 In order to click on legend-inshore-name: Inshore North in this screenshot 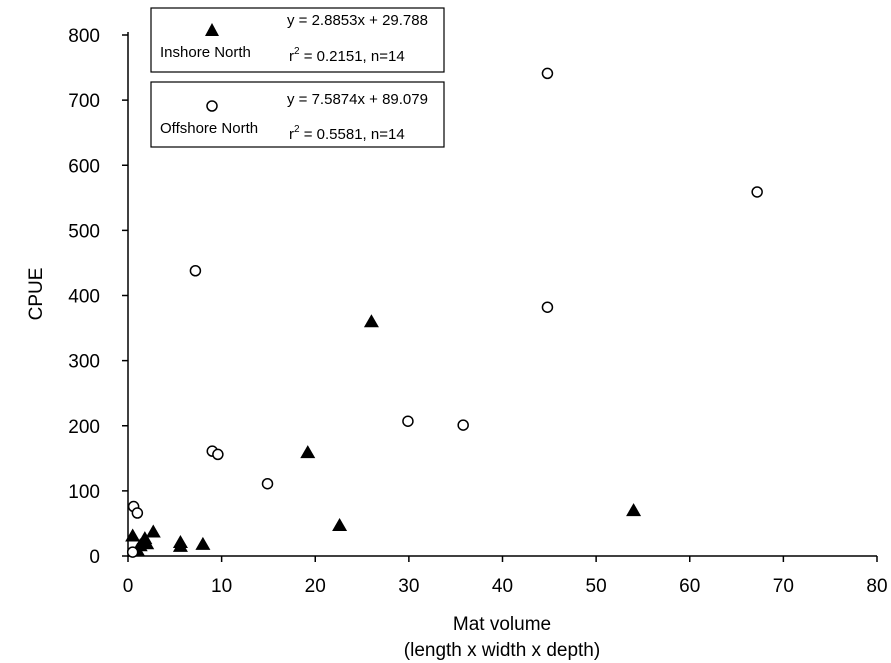, I will do `click(205, 52)`.